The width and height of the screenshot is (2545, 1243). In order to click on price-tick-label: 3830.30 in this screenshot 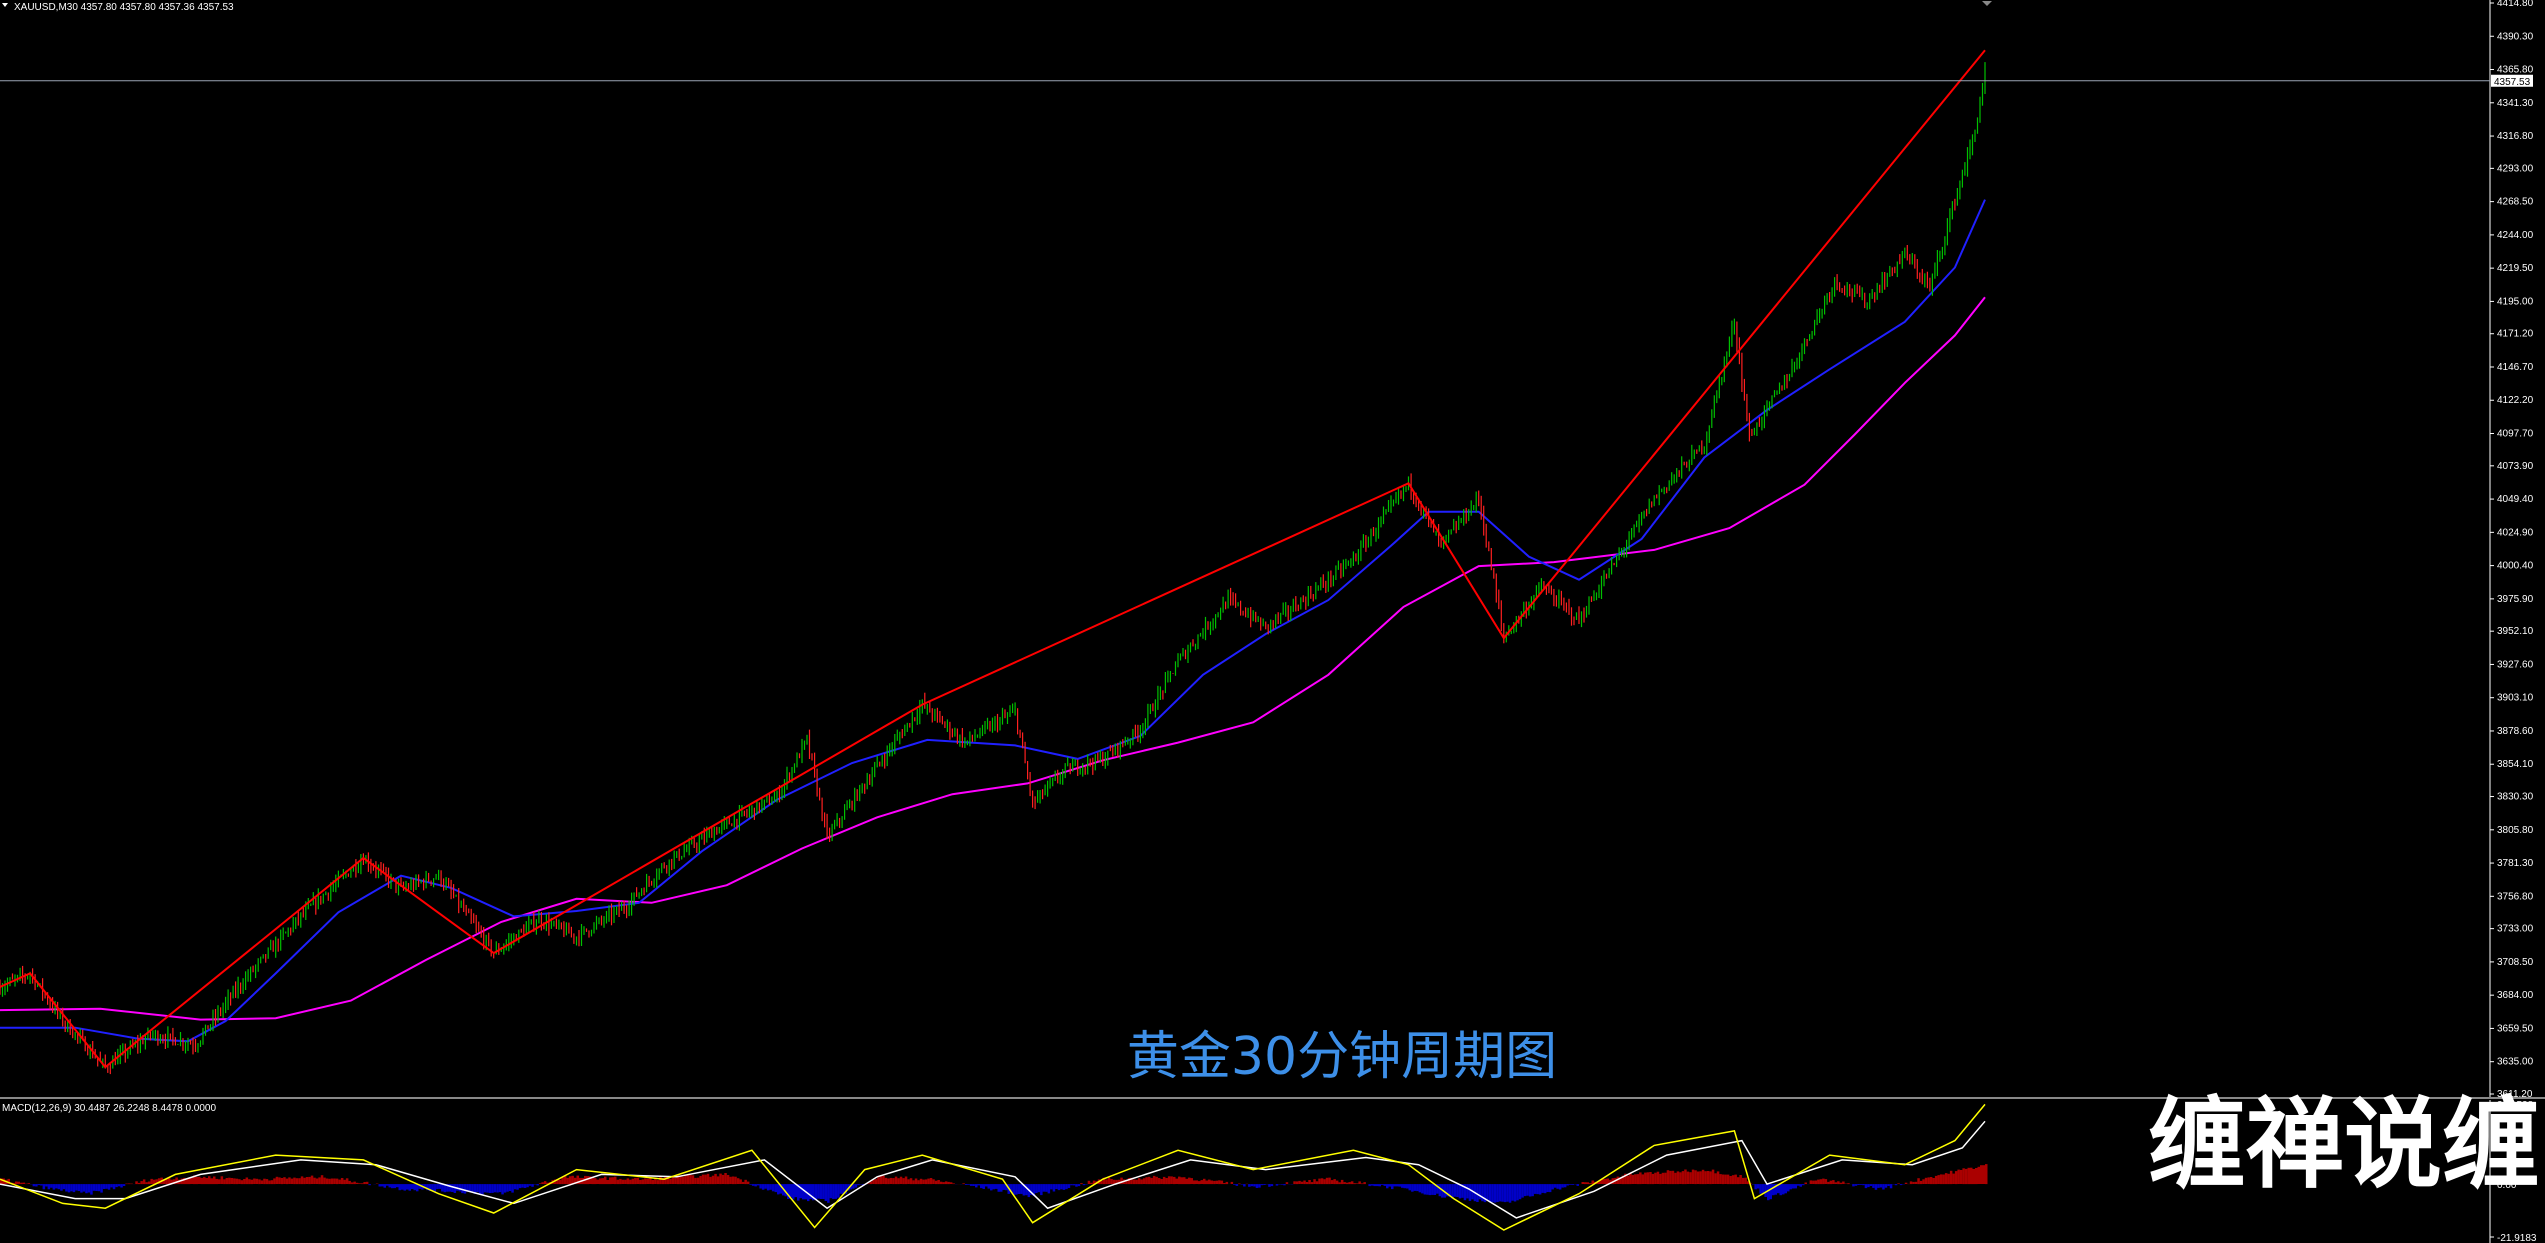, I will do `click(2515, 797)`.